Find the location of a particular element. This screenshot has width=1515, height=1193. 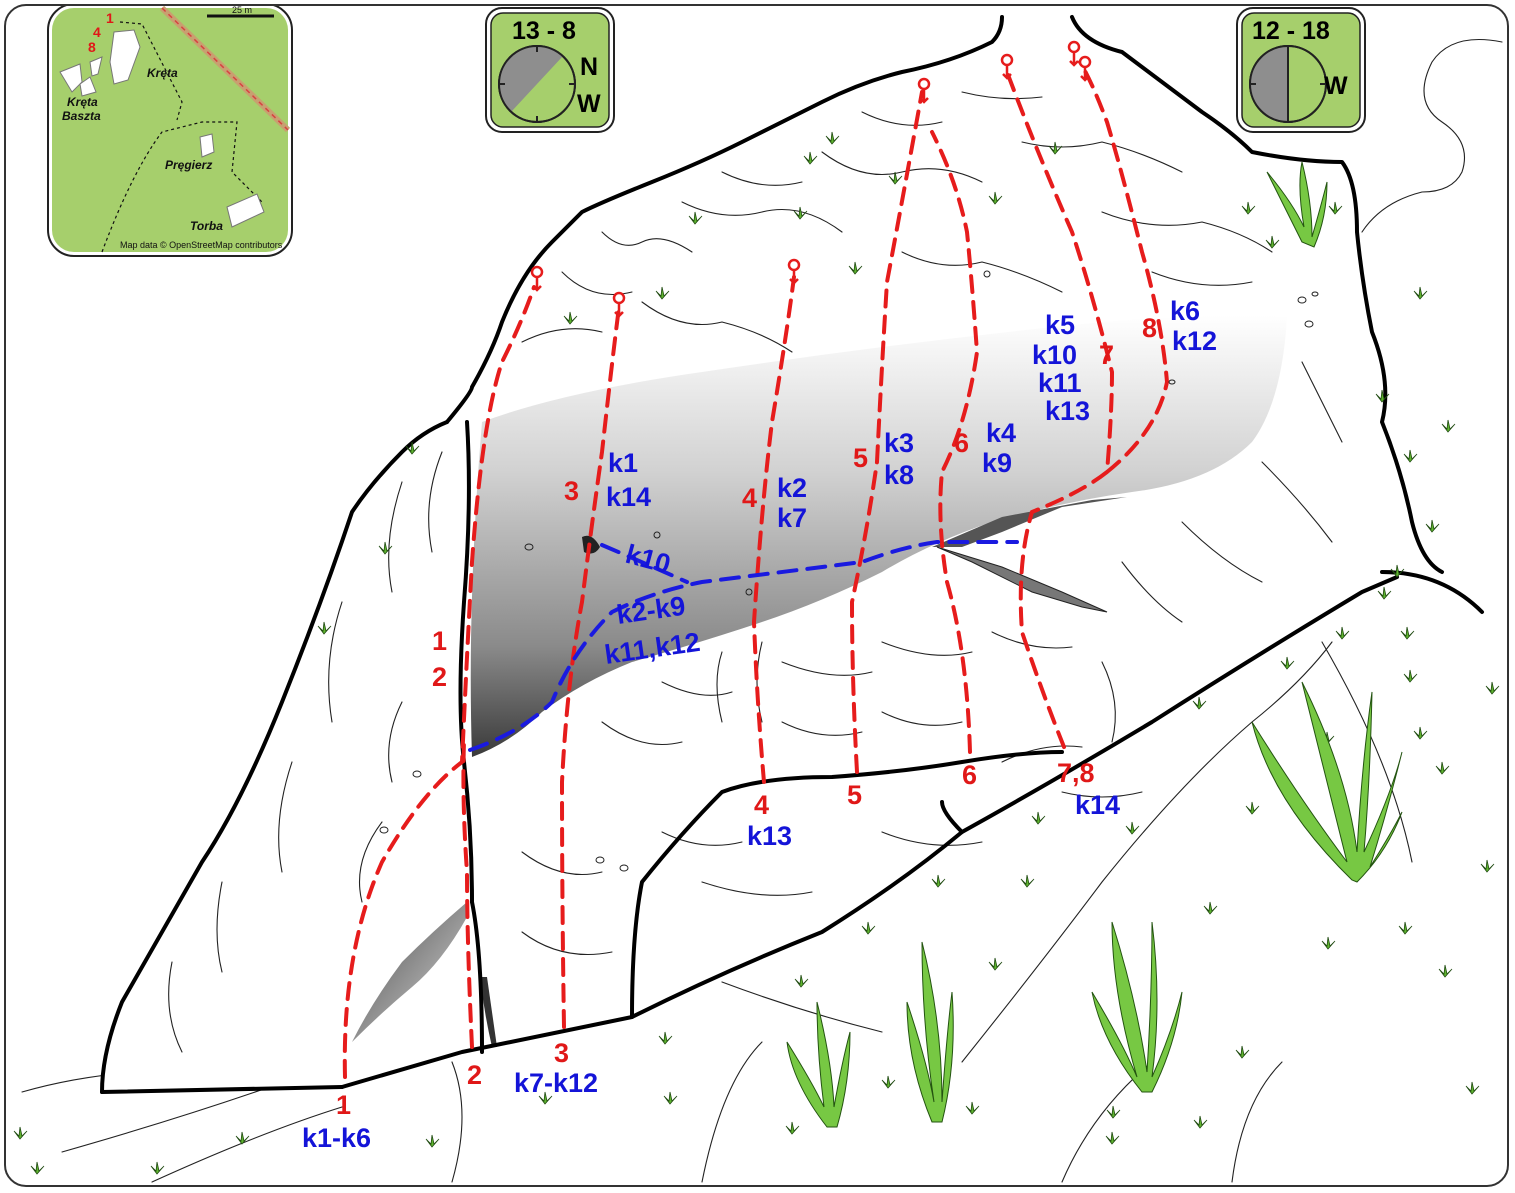

variant-label: k11 is located at coordinates (1060, 383).